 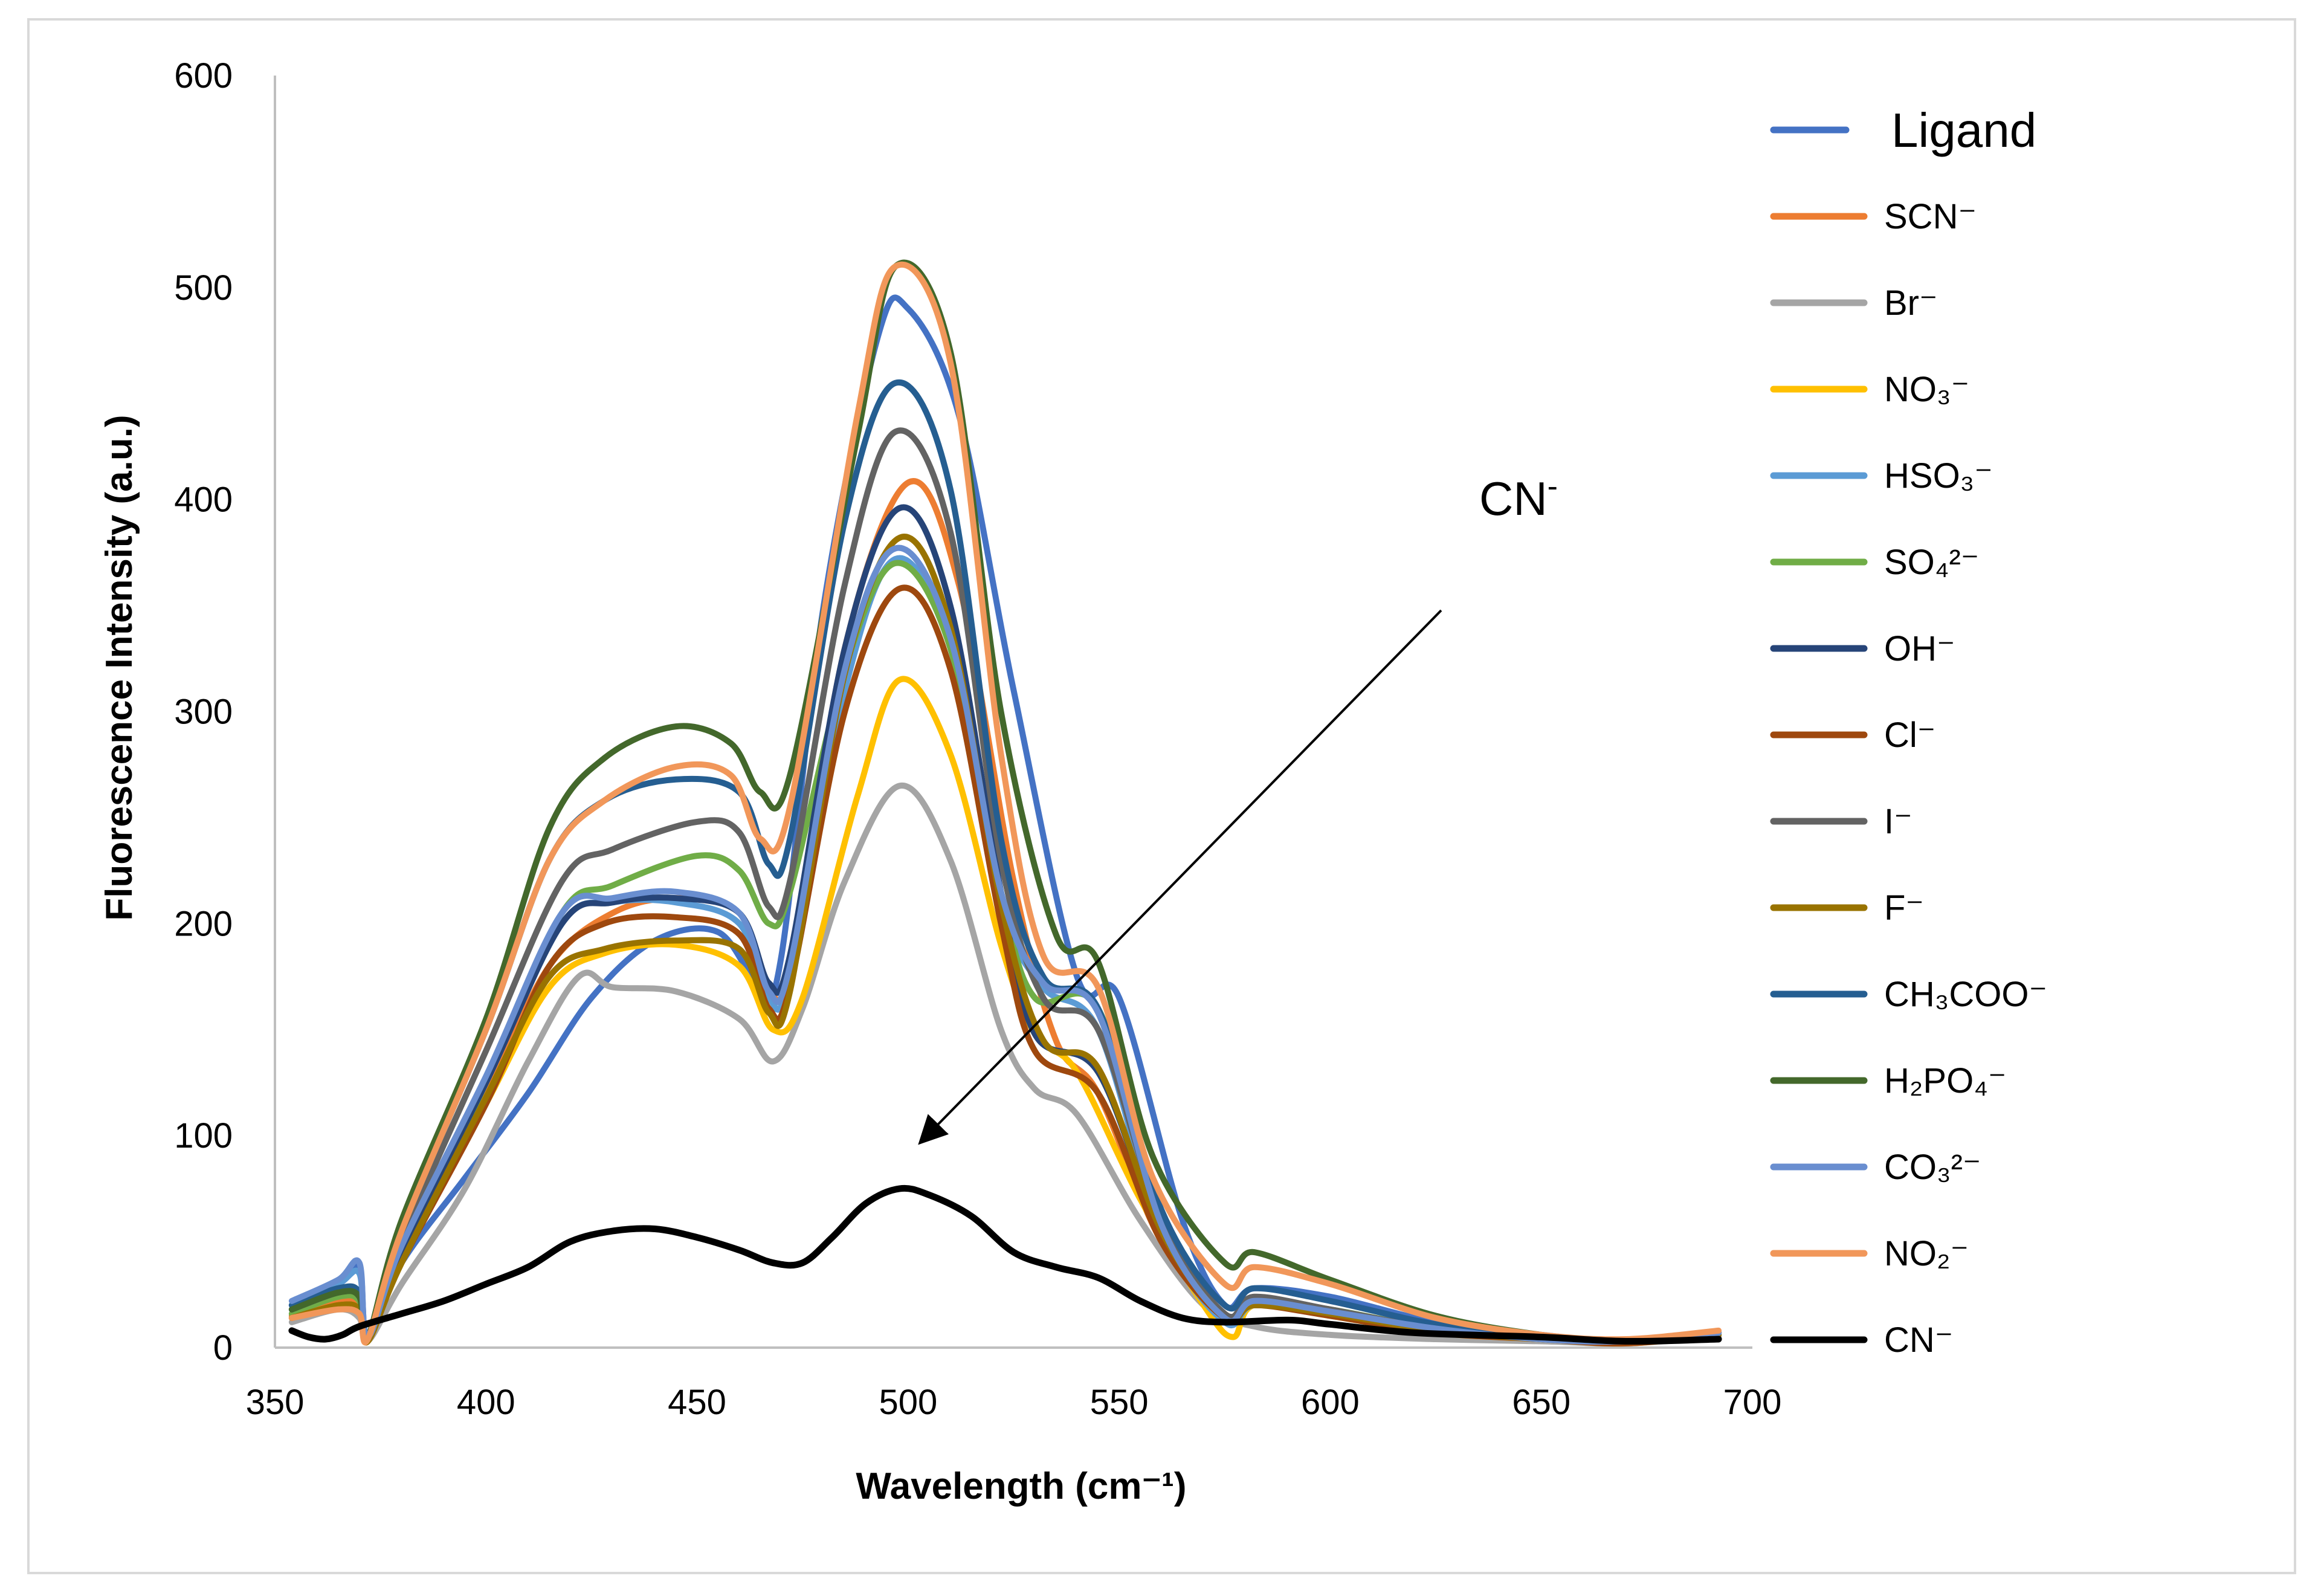 What do you see at coordinates (1927, 1253) in the screenshot?
I see `legend-label: NO₂⁻` at bounding box center [1927, 1253].